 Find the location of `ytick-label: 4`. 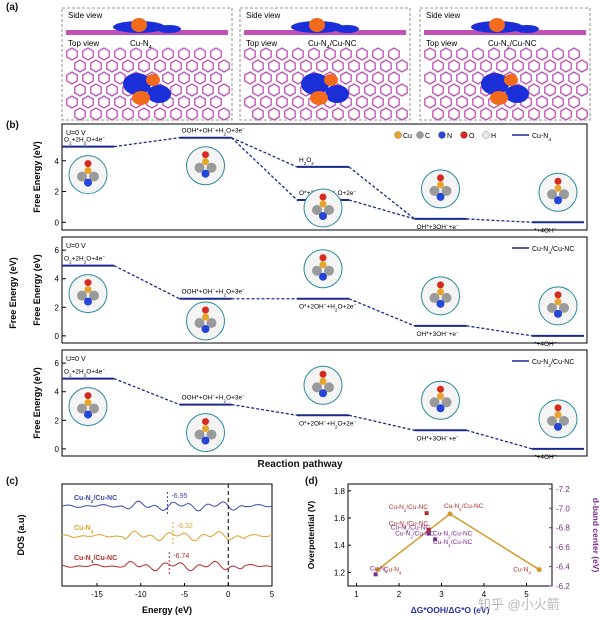

ytick-label: 4 is located at coordinates (57, 392).